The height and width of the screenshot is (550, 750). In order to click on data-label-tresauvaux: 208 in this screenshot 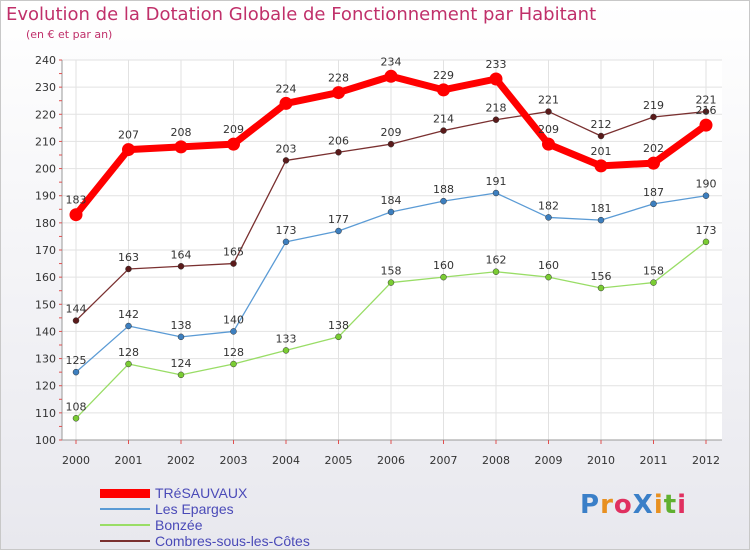, I will do `click(181, 132)`.